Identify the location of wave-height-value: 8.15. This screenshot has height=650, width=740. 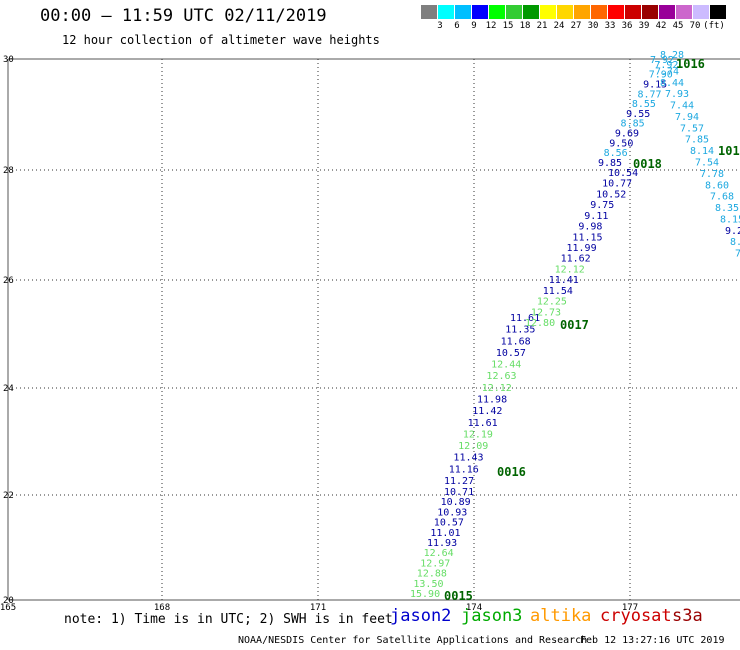
(730, 219).